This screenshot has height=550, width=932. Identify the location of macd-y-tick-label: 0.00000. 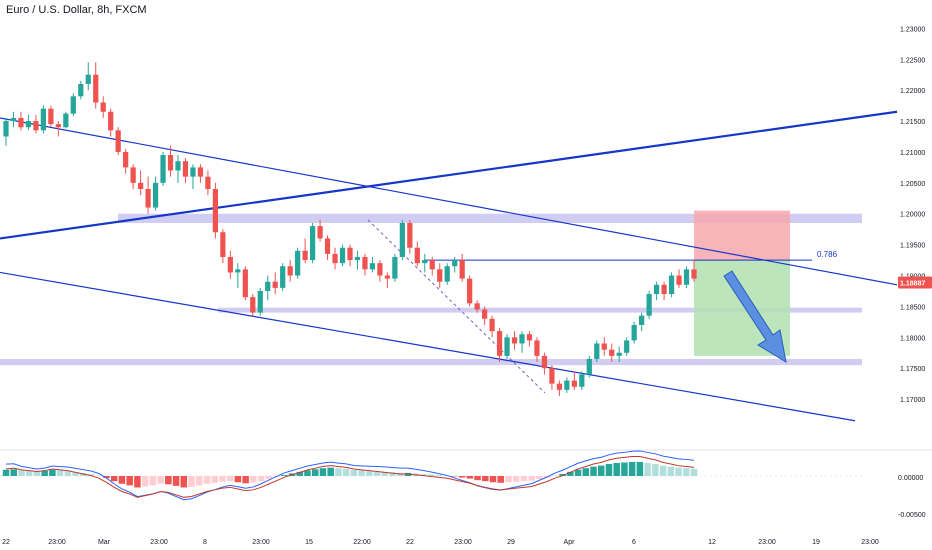
(910, 478).